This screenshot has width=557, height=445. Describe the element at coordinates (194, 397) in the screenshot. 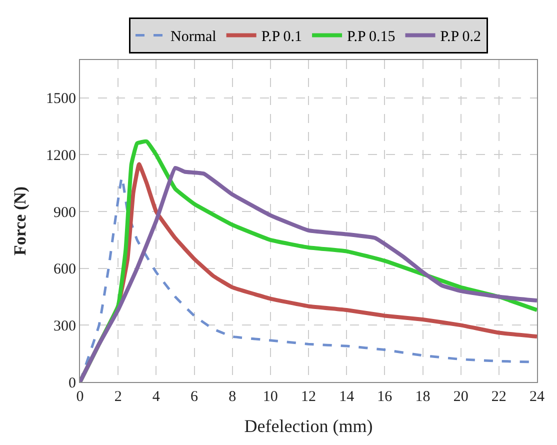

I see `x-tick-label: 6` at that location.